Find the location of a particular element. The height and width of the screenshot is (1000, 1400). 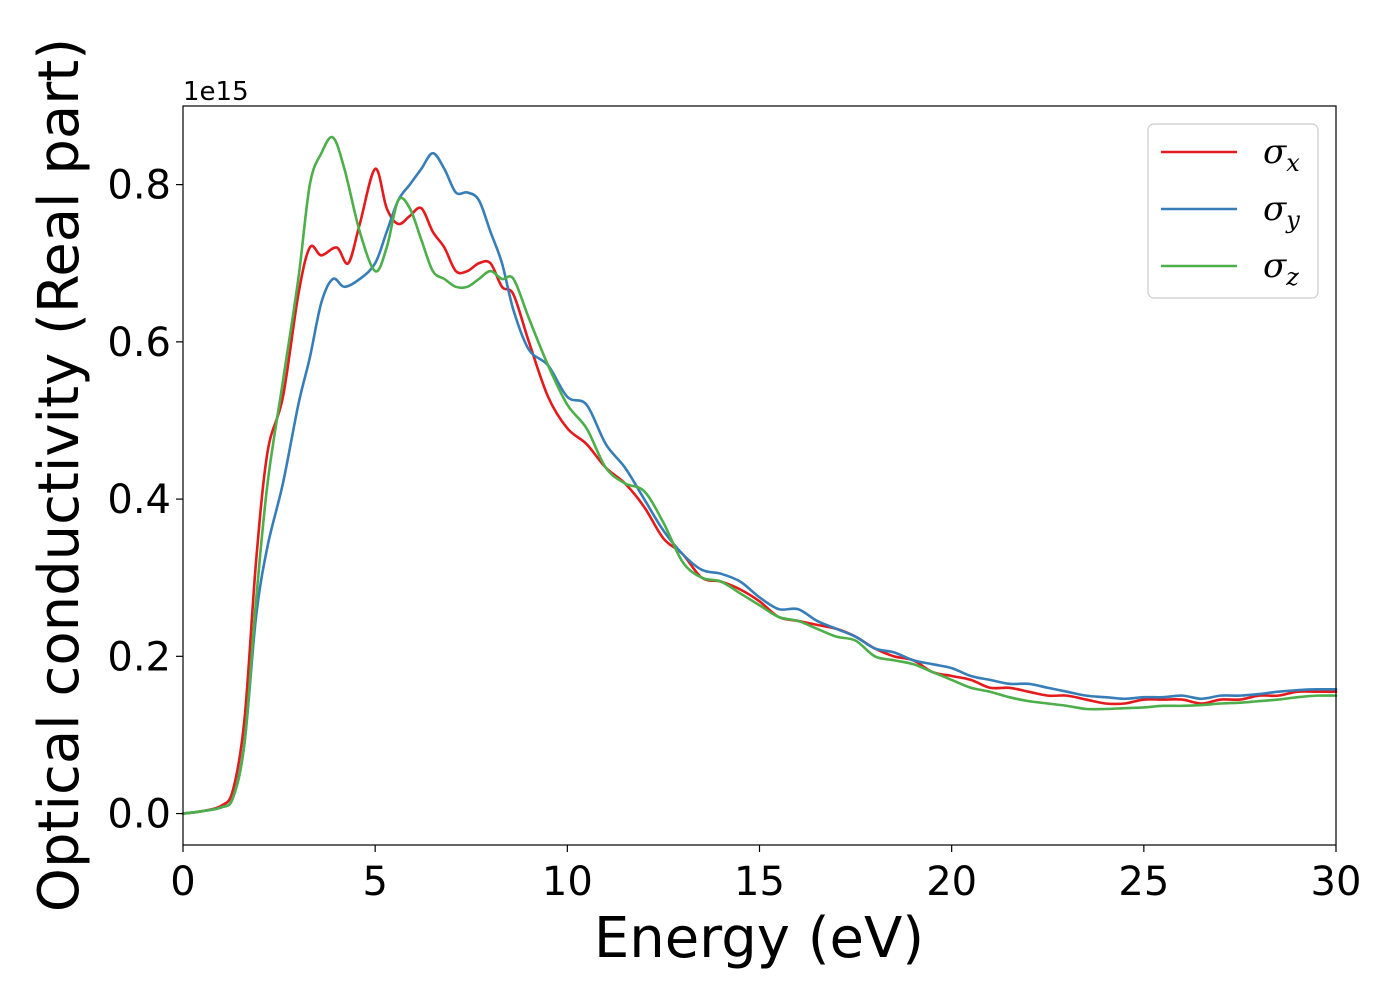

legend-subscript: z is located at coordinates (1292, 277).